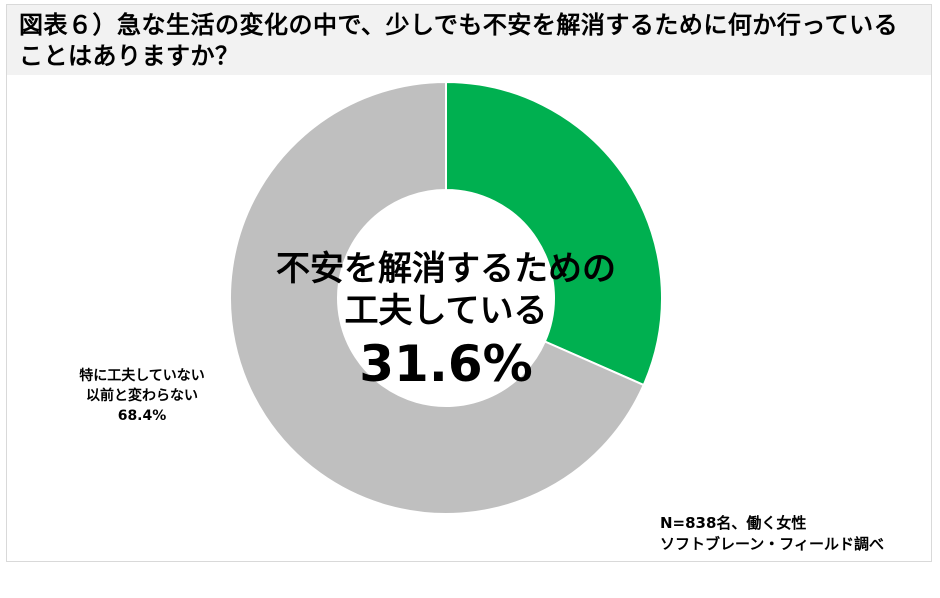 The width and height of the screenshot is (940, 598). I want to click on center-percent: 31.6%, so click(446, 364).